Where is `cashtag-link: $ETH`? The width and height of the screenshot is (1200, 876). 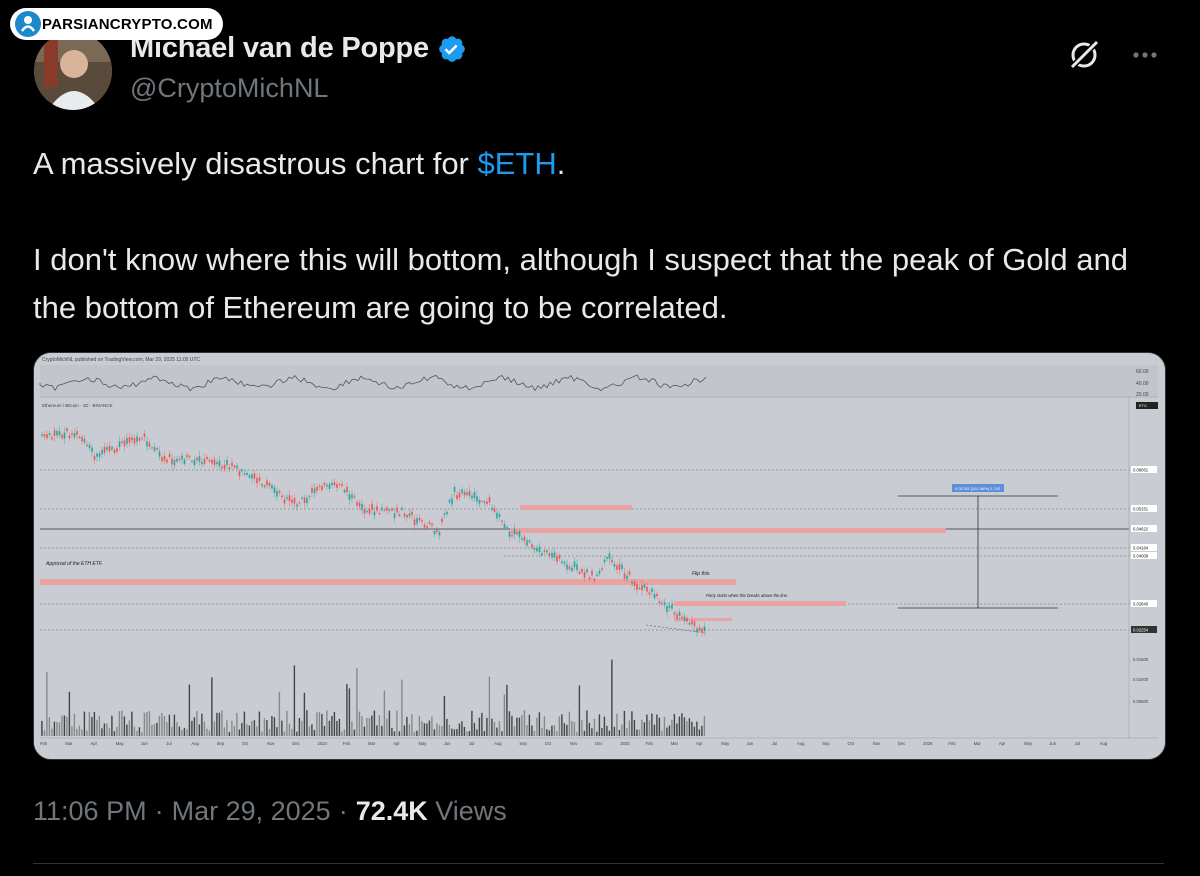
cashtag-link: $ETH is located at coordinates (517, 163).